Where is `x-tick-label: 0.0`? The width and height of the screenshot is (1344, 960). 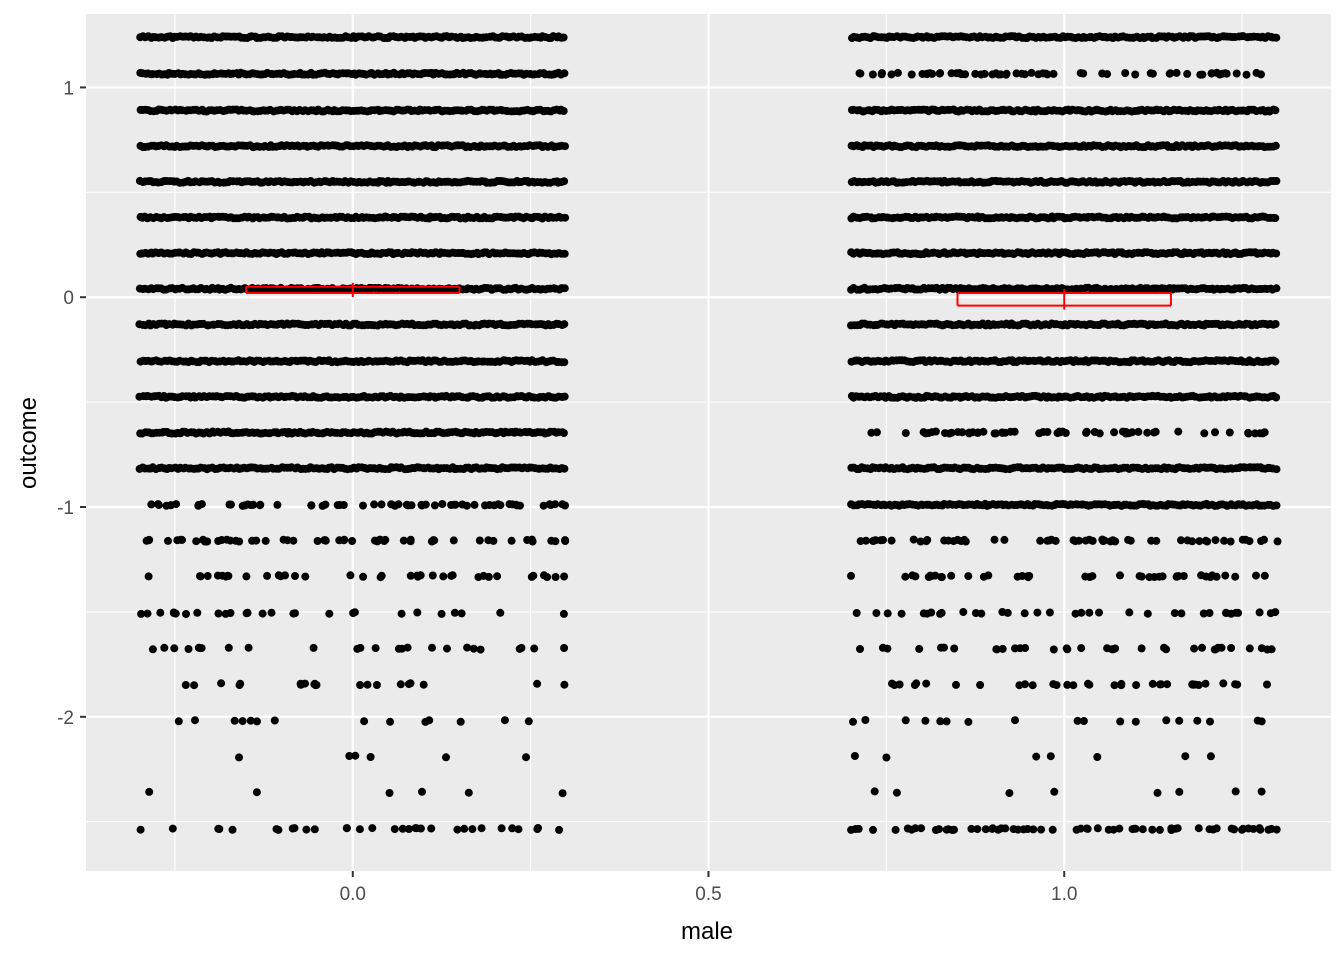
x-tick-label: 0.0 is located at coordinates (353, 894).